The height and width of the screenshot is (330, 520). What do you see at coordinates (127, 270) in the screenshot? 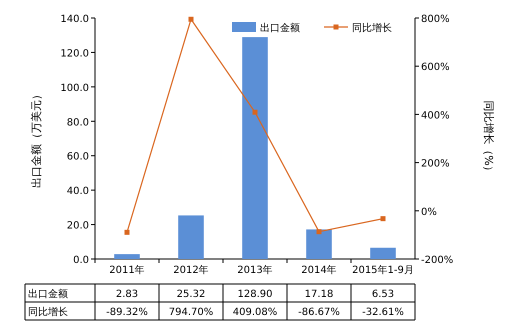
I see `x-tick-label: 2011年` at bounding box center [127, 270].